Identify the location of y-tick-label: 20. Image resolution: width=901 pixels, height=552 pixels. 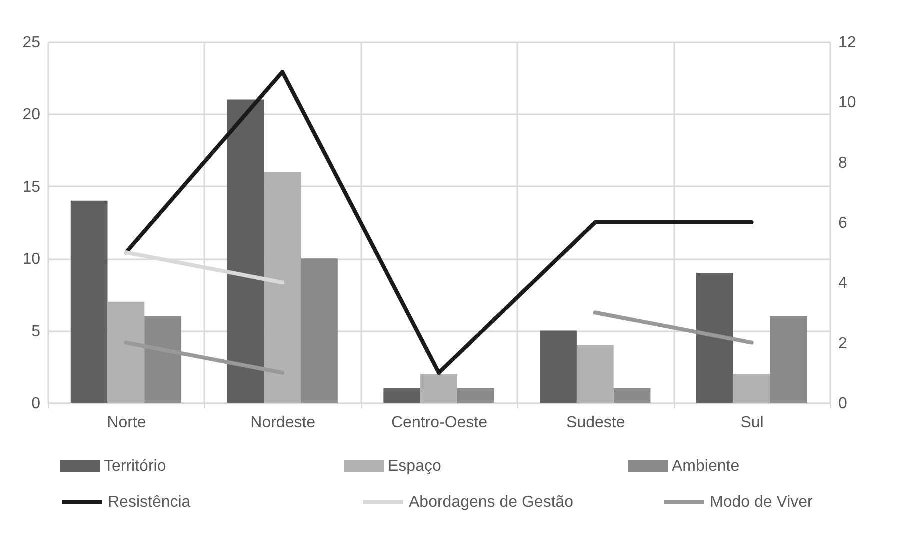
(31, 115).